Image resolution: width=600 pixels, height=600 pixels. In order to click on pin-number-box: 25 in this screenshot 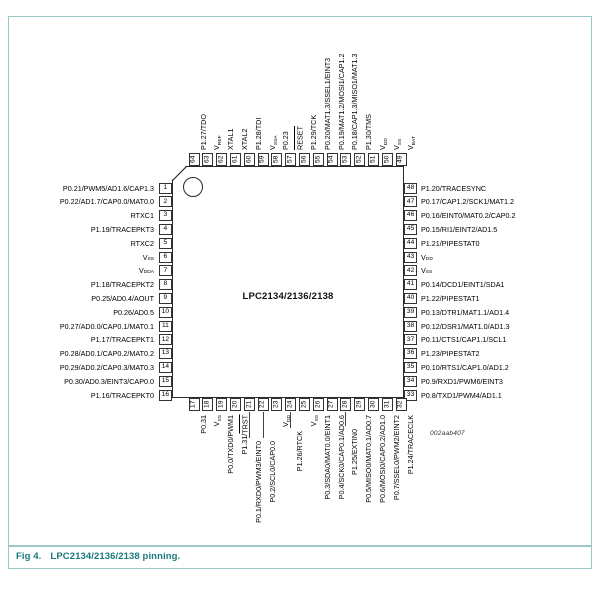, I will do `click(304, 405)`.